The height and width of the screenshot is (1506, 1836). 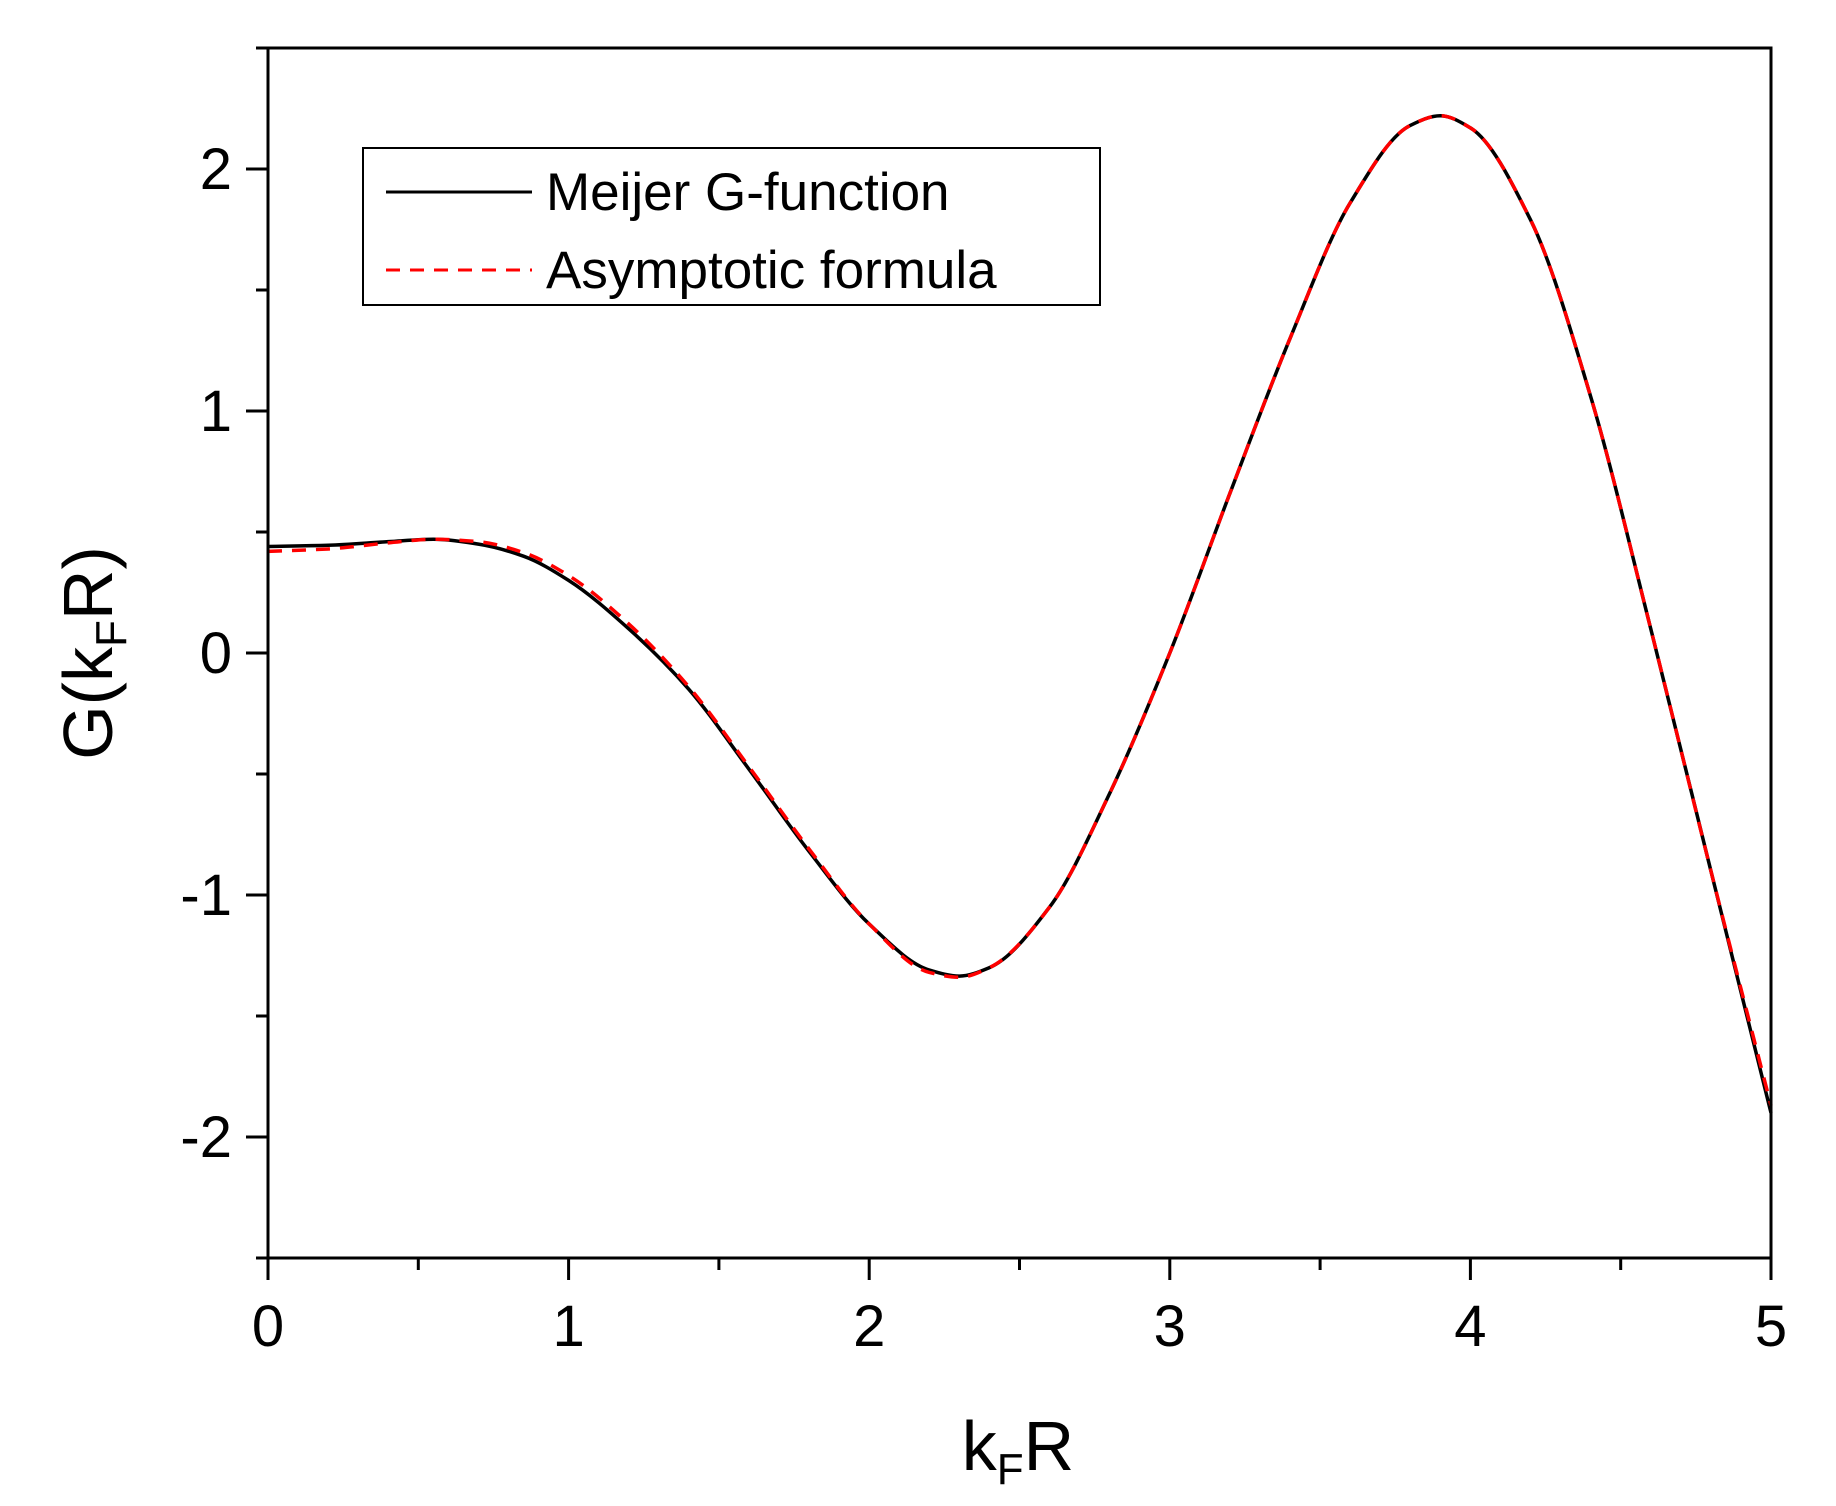 What do you see at coordinates (111, 633) in the screenshot?
I see `y-axis-title-sub: F` at bounding box center [111, 633].